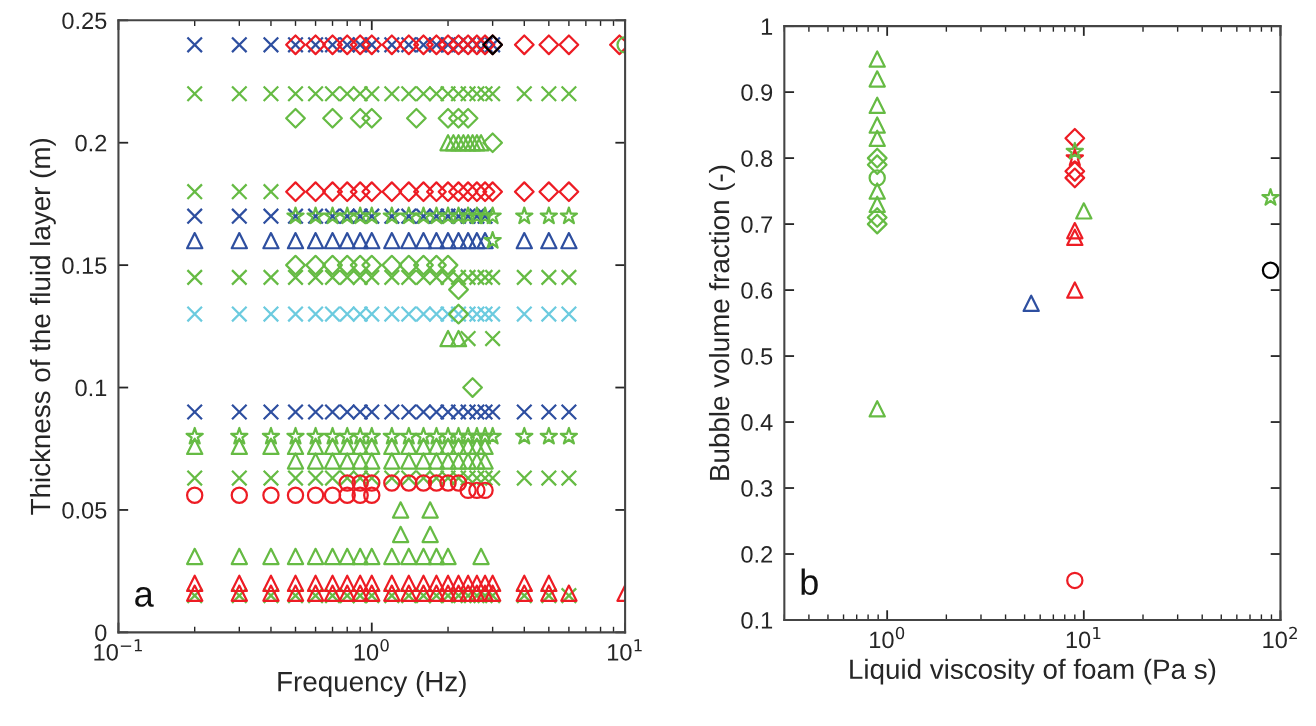 This screenshot has height=726, width=1316. Describe the element at coordinates (84, 21) in the screenshot. I see `y-tick-label: 0.25` at that location.